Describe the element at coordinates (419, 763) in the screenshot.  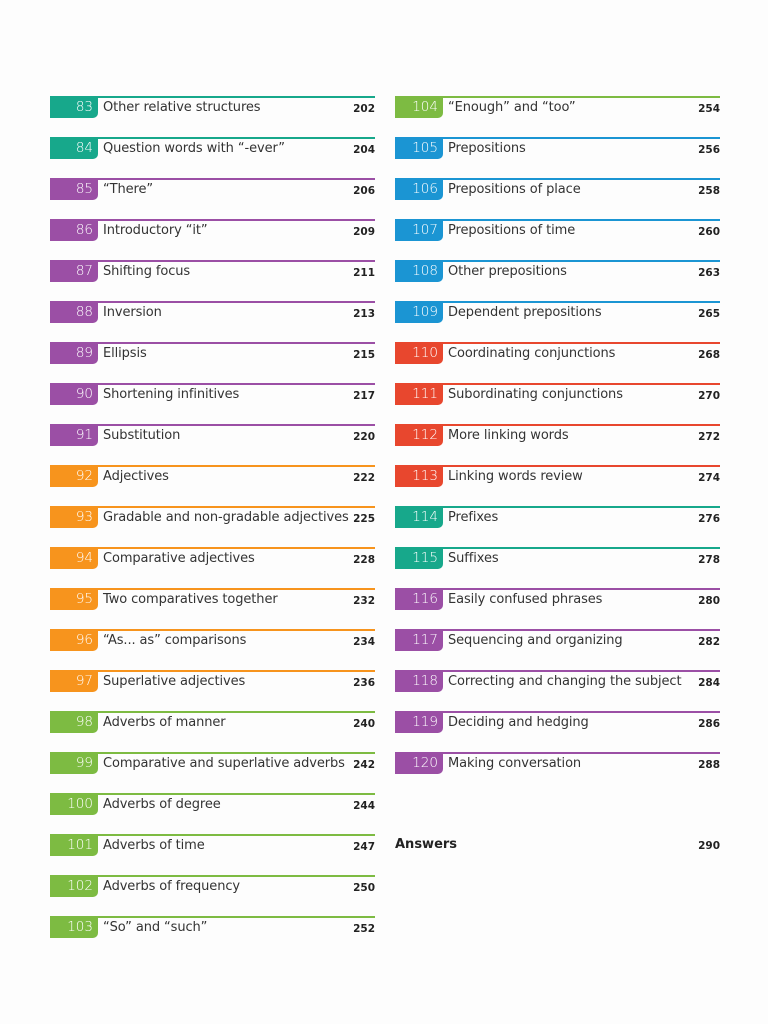
I see `unit-number-badge: 120` at that location.